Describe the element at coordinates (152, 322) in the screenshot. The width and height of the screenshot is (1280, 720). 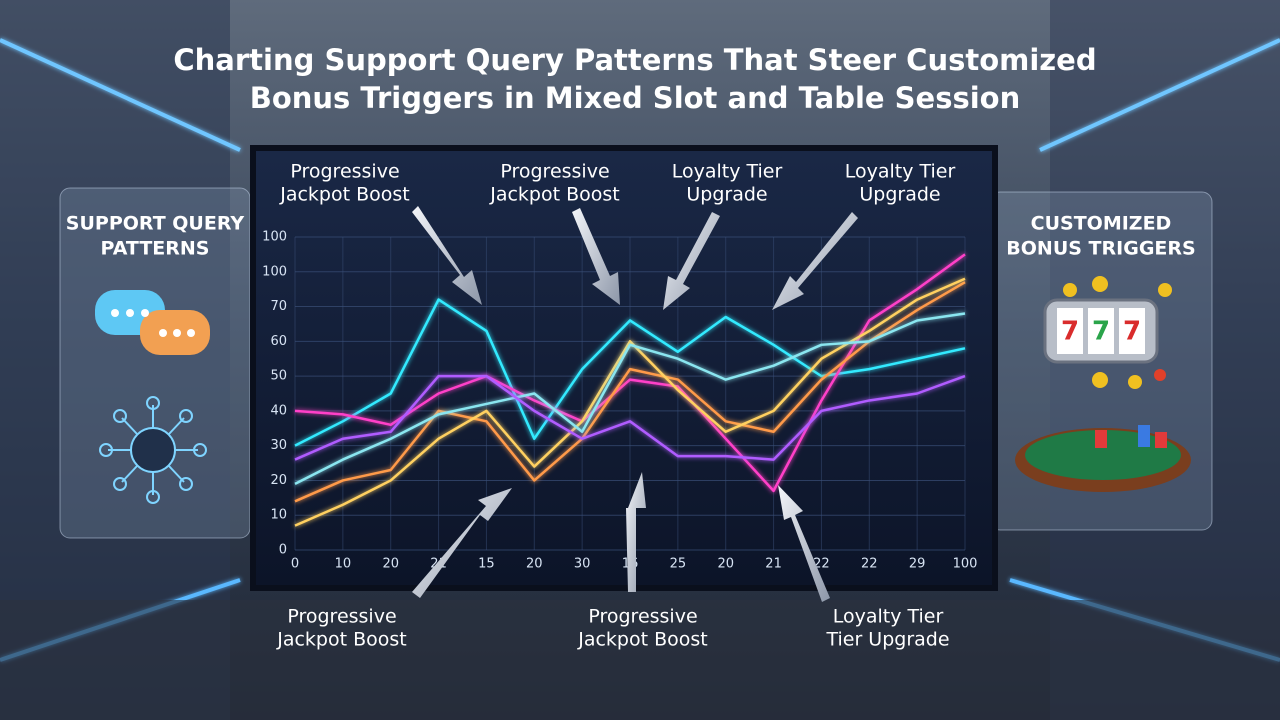
I see `chat-icon` at that location.